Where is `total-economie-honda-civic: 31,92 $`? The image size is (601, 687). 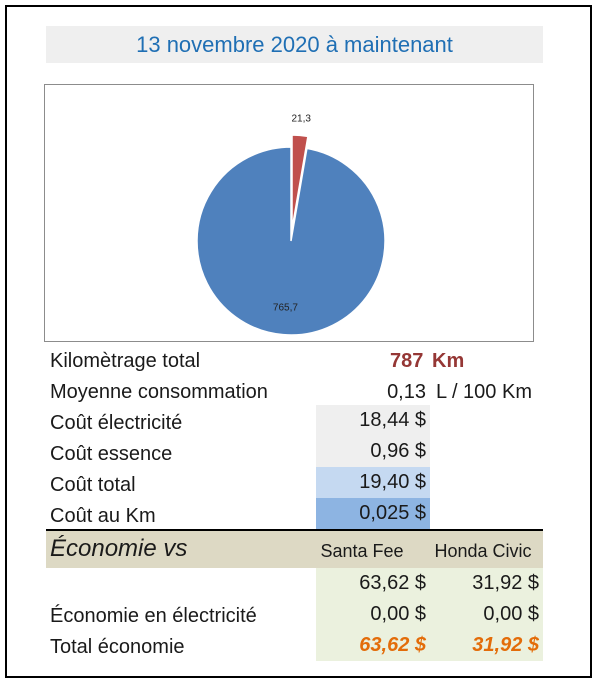
total-economie-honda-civic: 31,92 $ is located at coordinates (486, 645).